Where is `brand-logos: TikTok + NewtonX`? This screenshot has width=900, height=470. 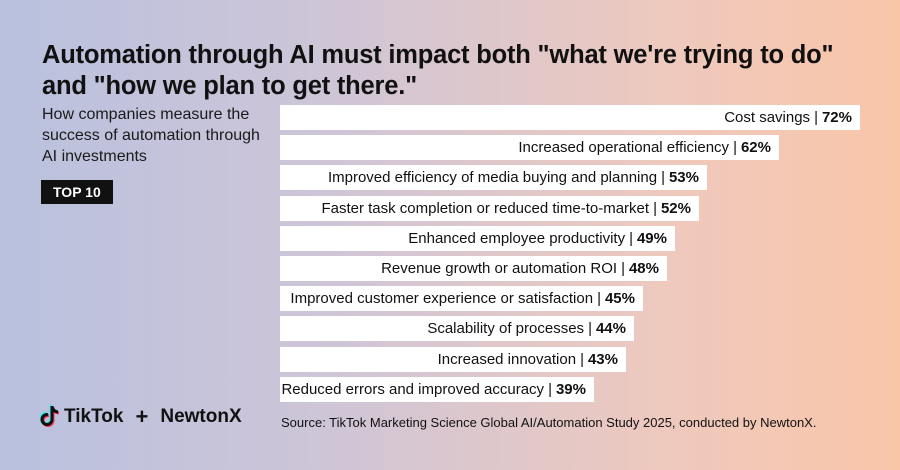
brand-logos: TikTok + NewtonX is located at coordinates (141, 417).